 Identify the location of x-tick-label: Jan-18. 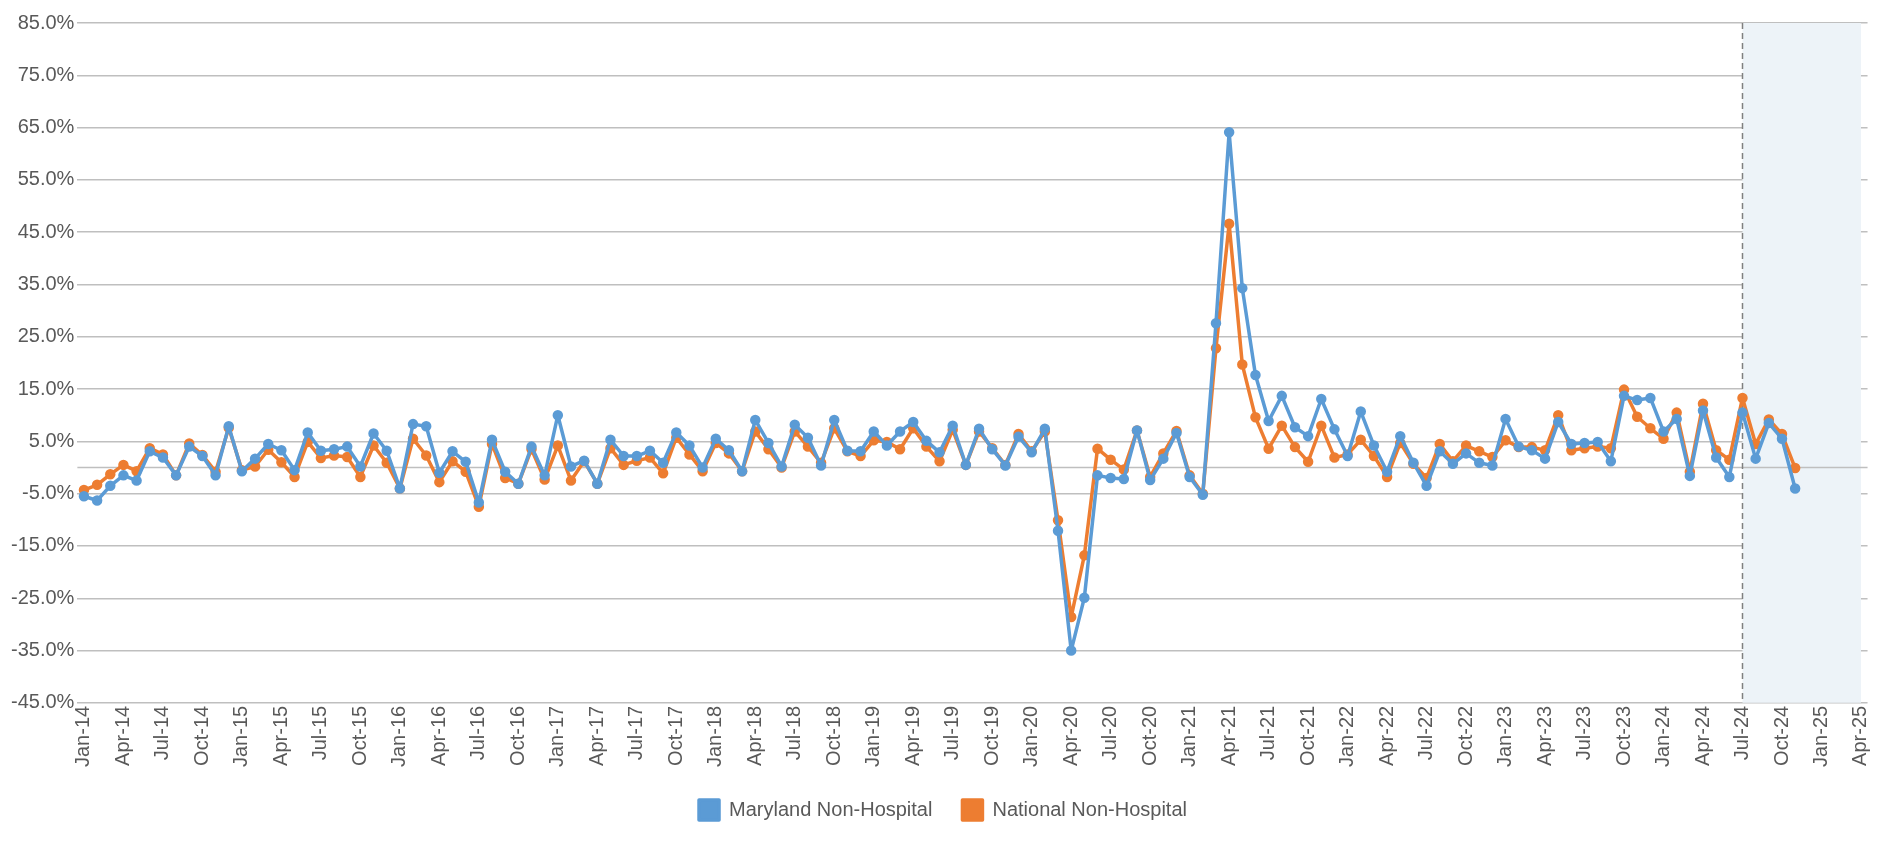
(714, 736).